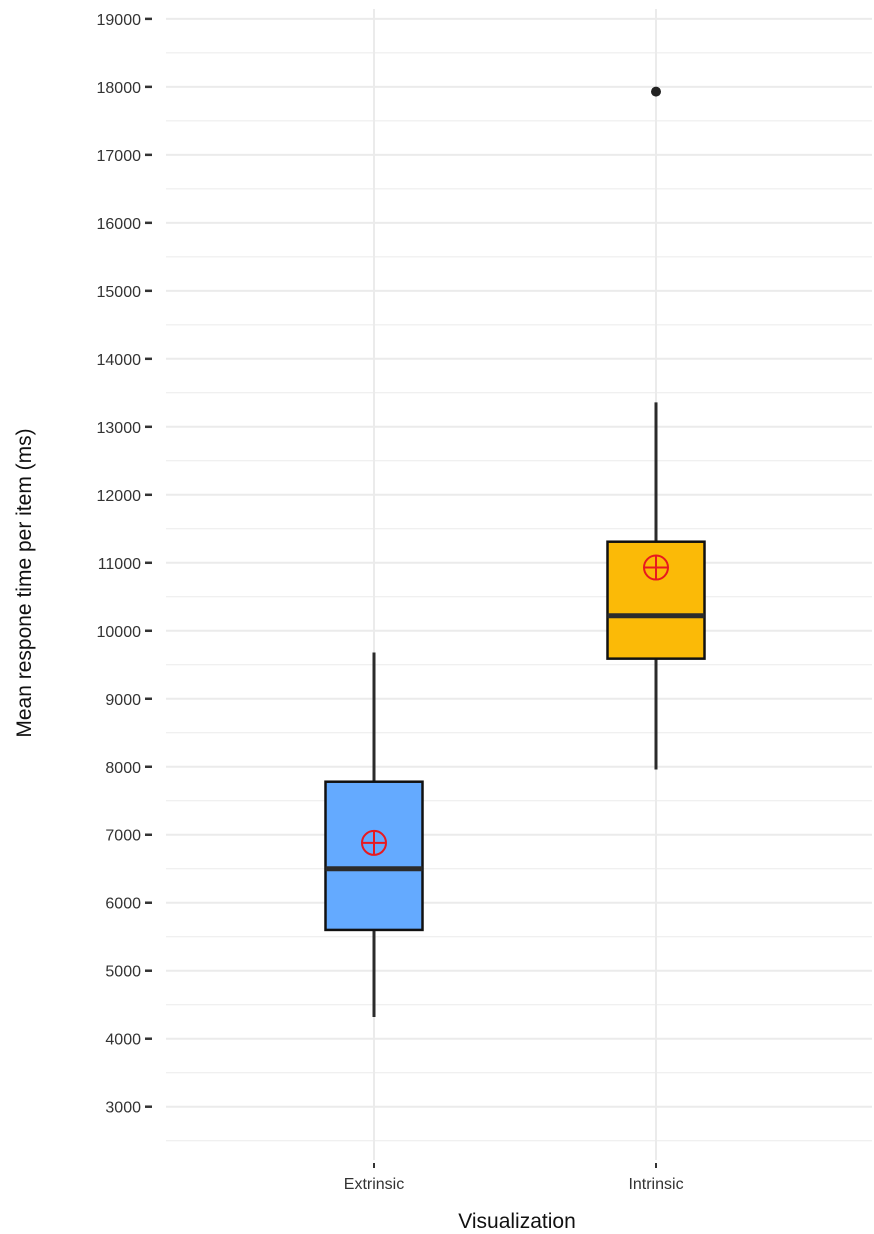 The image size is (874, 1234). I want to click on y-tick-label: 16000, so click(119, 224).